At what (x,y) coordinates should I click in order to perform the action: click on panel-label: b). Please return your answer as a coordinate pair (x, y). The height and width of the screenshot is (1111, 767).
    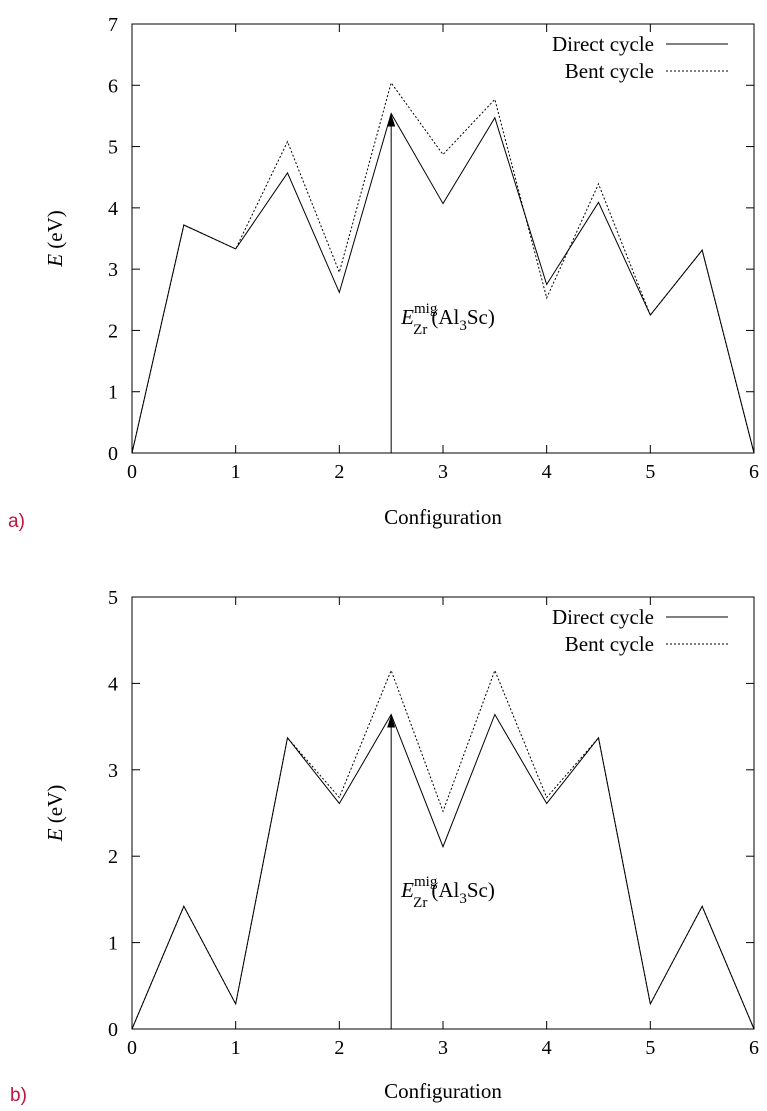
    Looking at the image, I should click on (18, 1095).